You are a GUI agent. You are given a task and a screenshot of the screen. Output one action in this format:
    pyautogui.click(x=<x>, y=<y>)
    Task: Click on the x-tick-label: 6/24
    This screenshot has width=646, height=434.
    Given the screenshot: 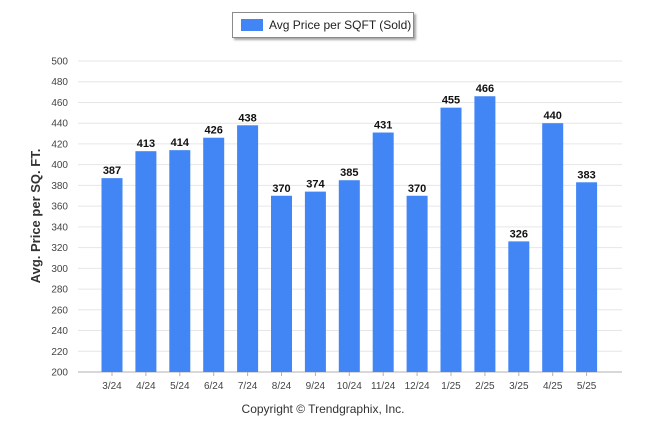 What is the action you would take?
    pyautogui.click(x=214, y=386)
    